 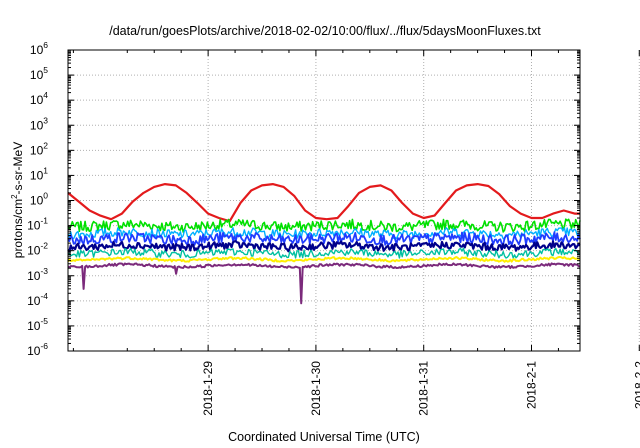 I want to click on y-tick-label: 10⁻⁴, so click(x=37, y=299).